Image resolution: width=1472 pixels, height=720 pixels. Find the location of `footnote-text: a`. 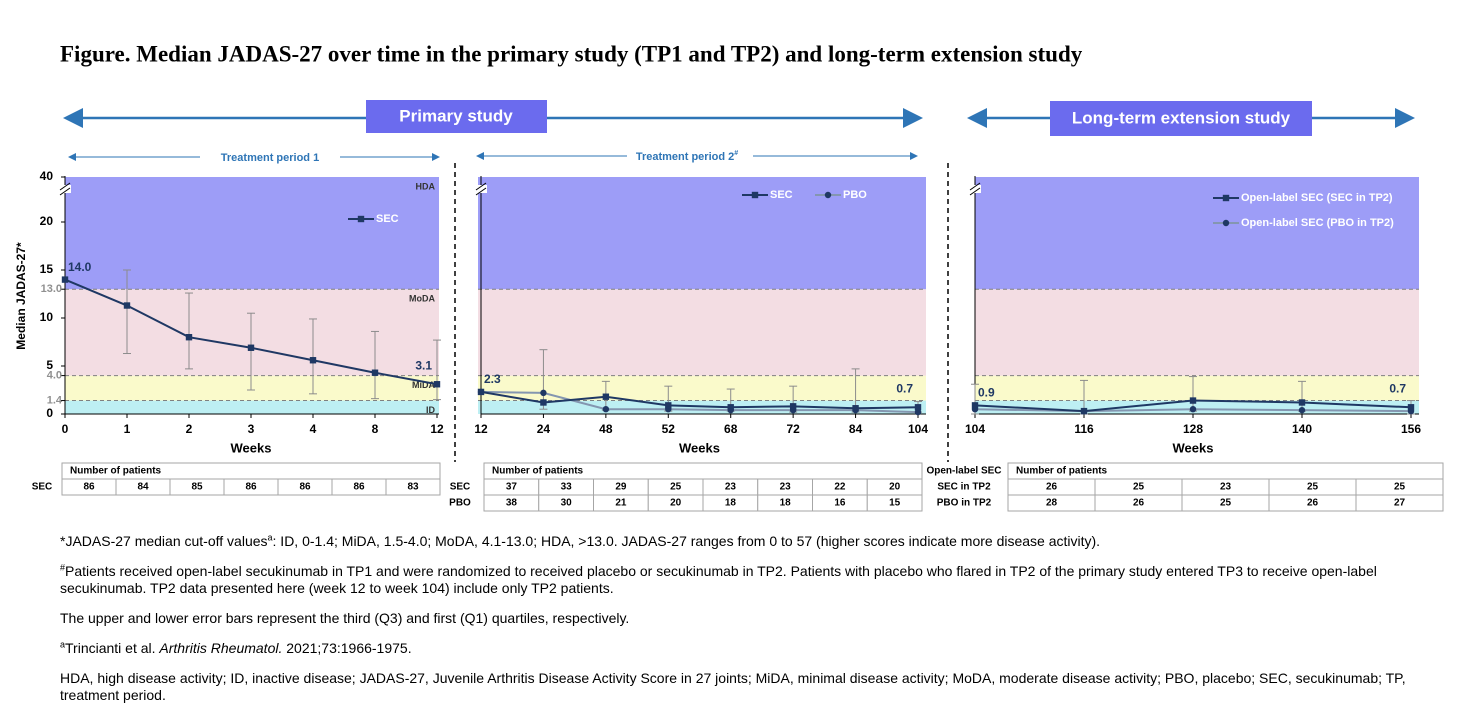

footnote-text: a is located at coordinates (63, 644).